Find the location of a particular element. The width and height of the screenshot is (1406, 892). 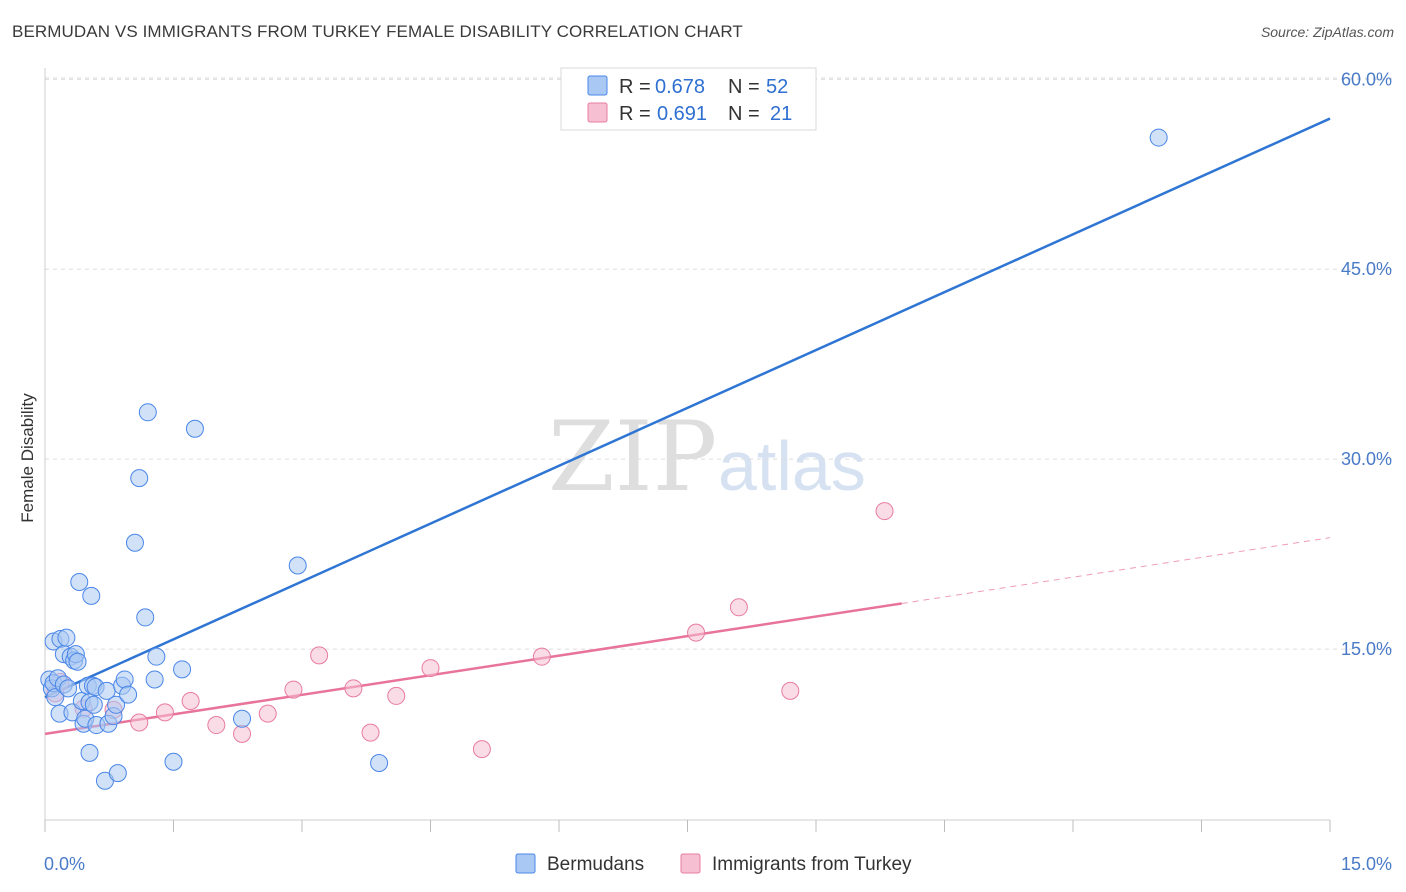

legend-label-bermudans: Bermudans is located at coordinates (595, 864).